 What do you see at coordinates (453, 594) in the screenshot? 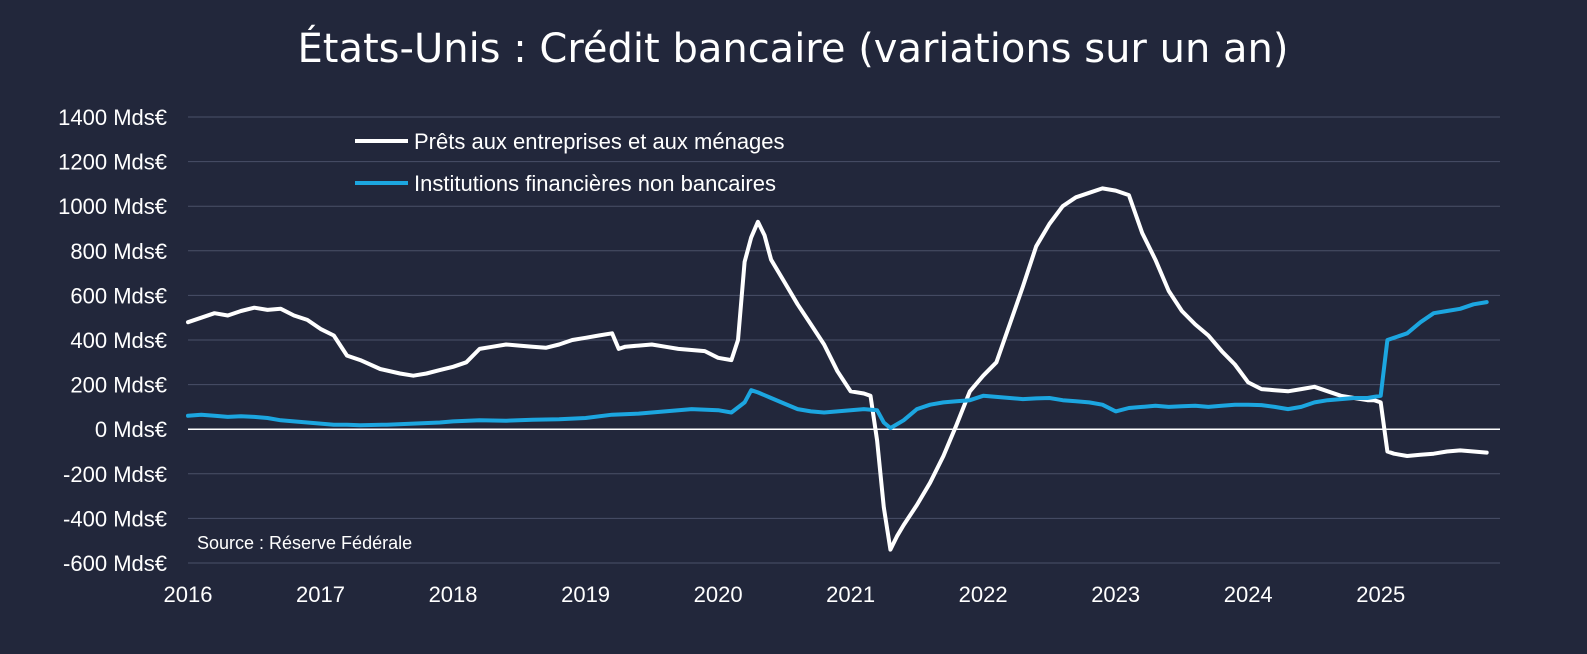
I see `x-tick-label: 2018` at bounding box center [453, 594].